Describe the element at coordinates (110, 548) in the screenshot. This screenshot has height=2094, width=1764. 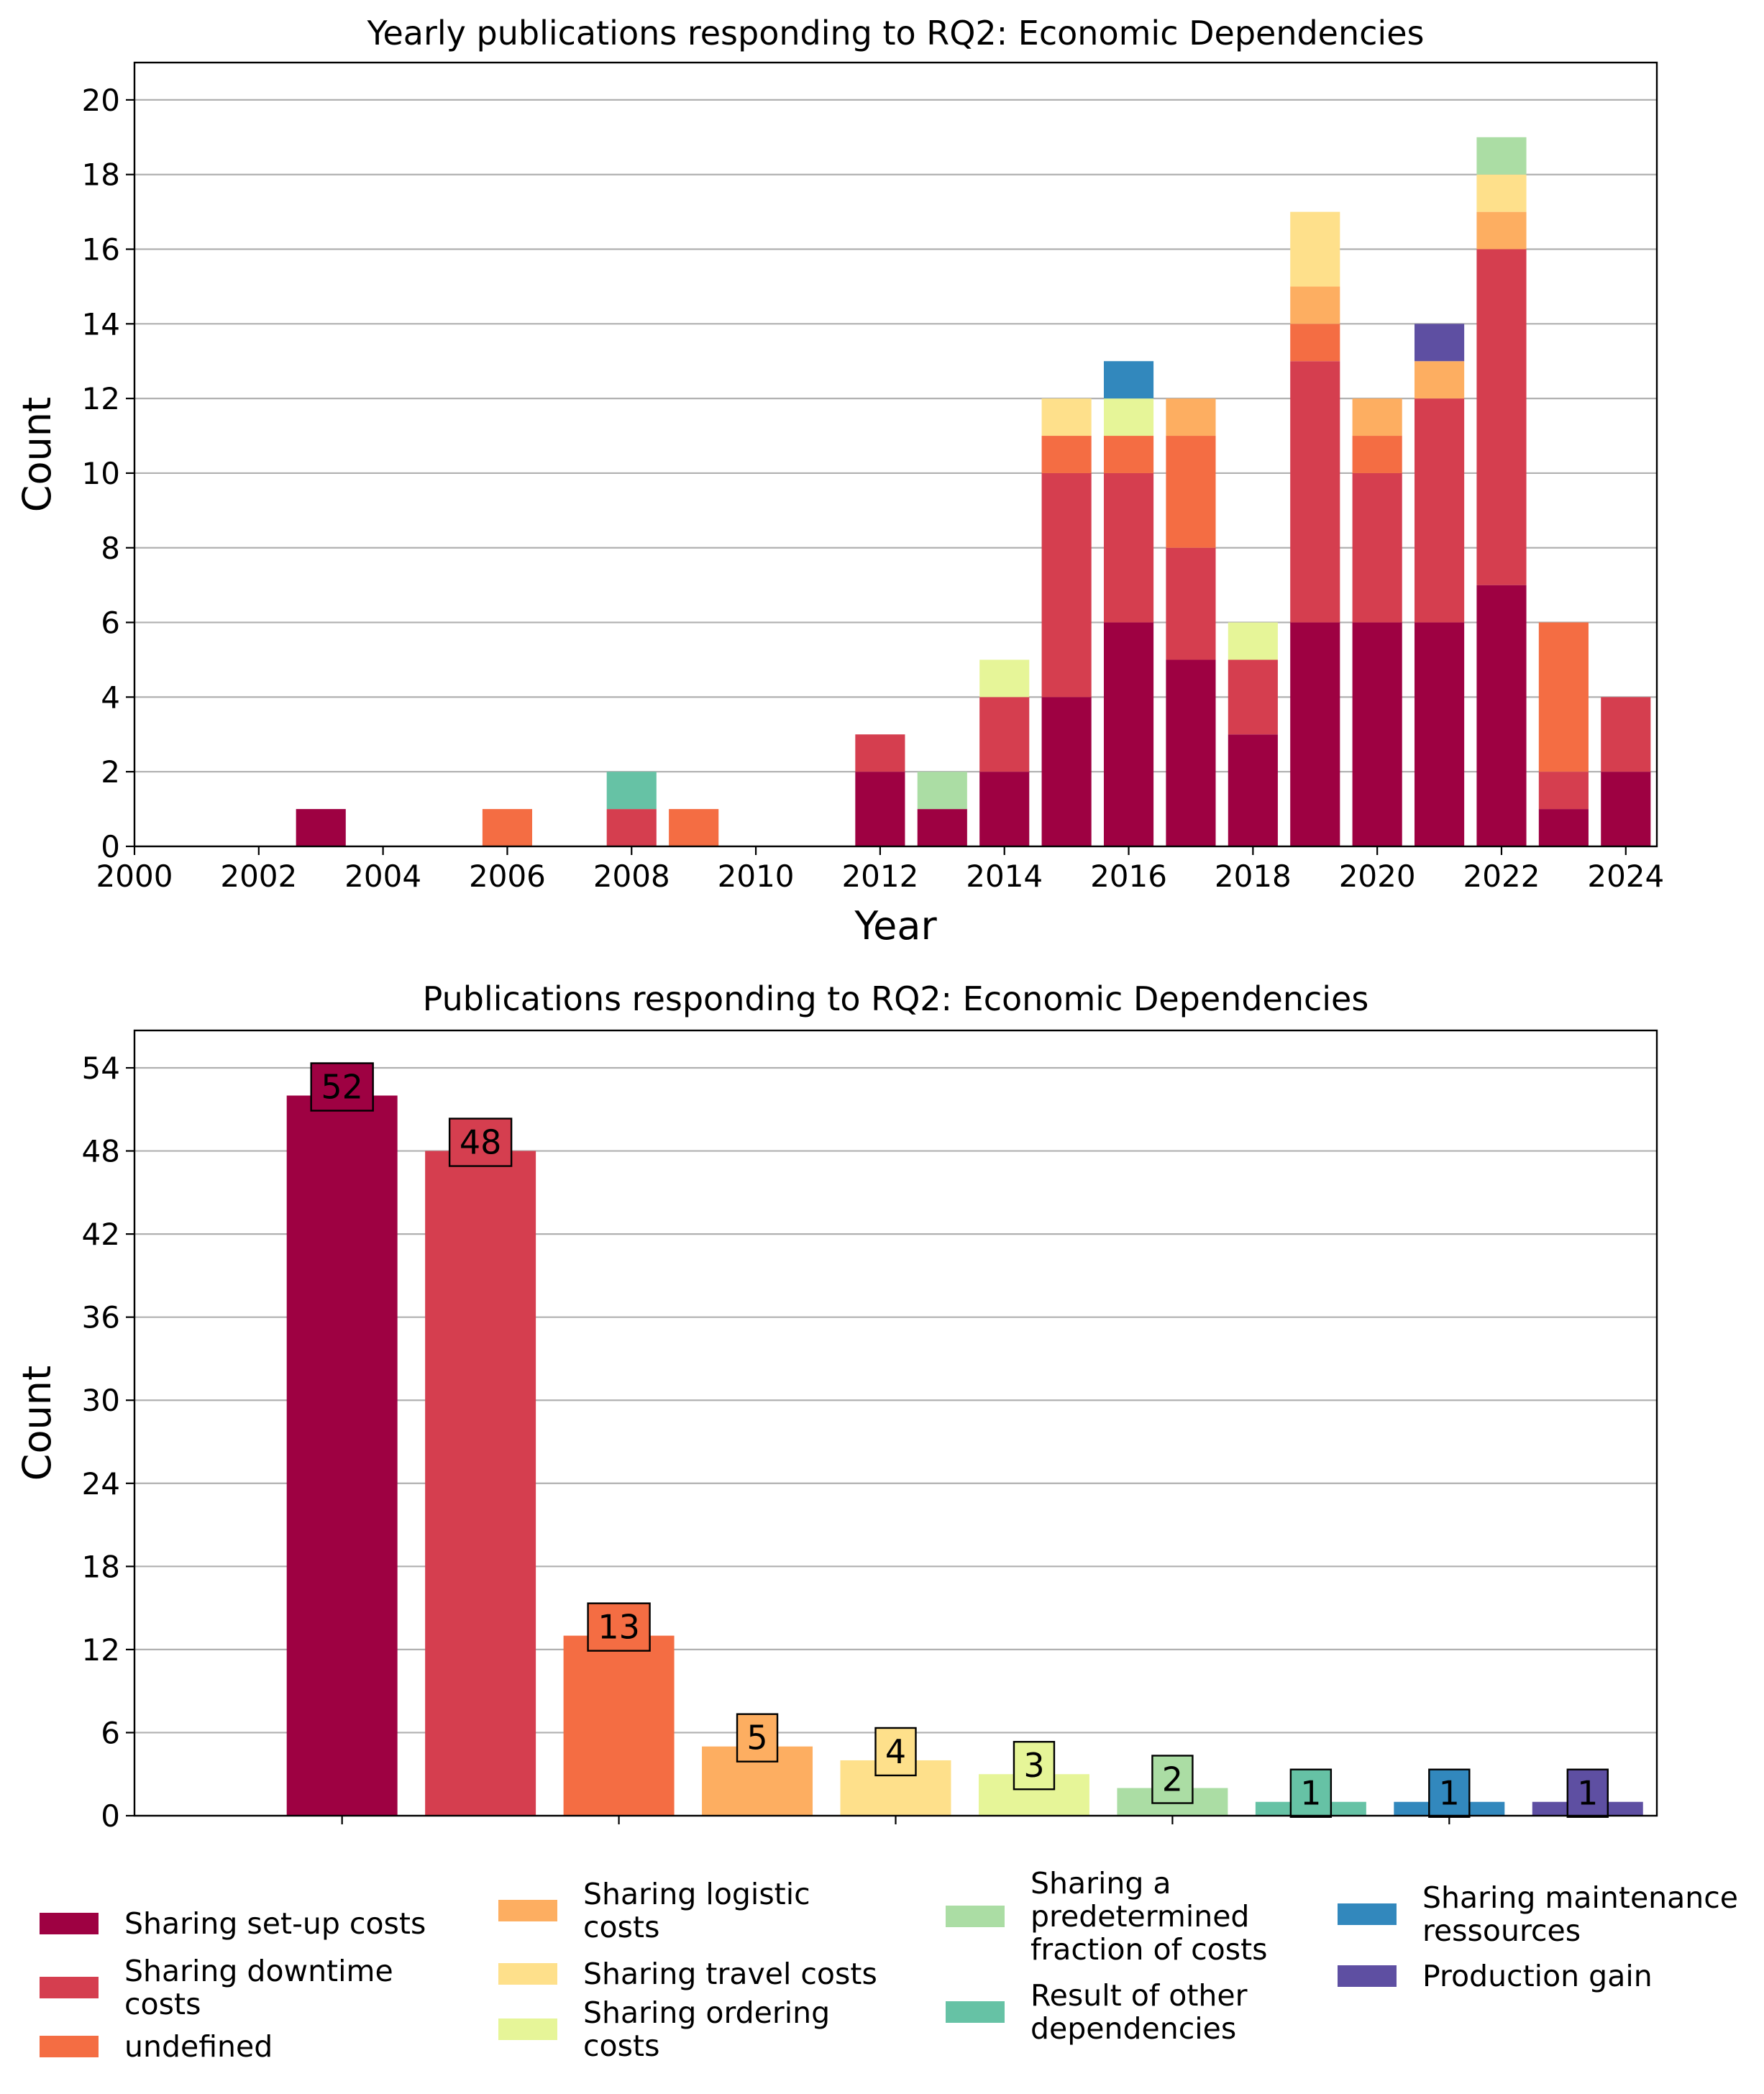
I see `y-tick-label: 8` at that location.